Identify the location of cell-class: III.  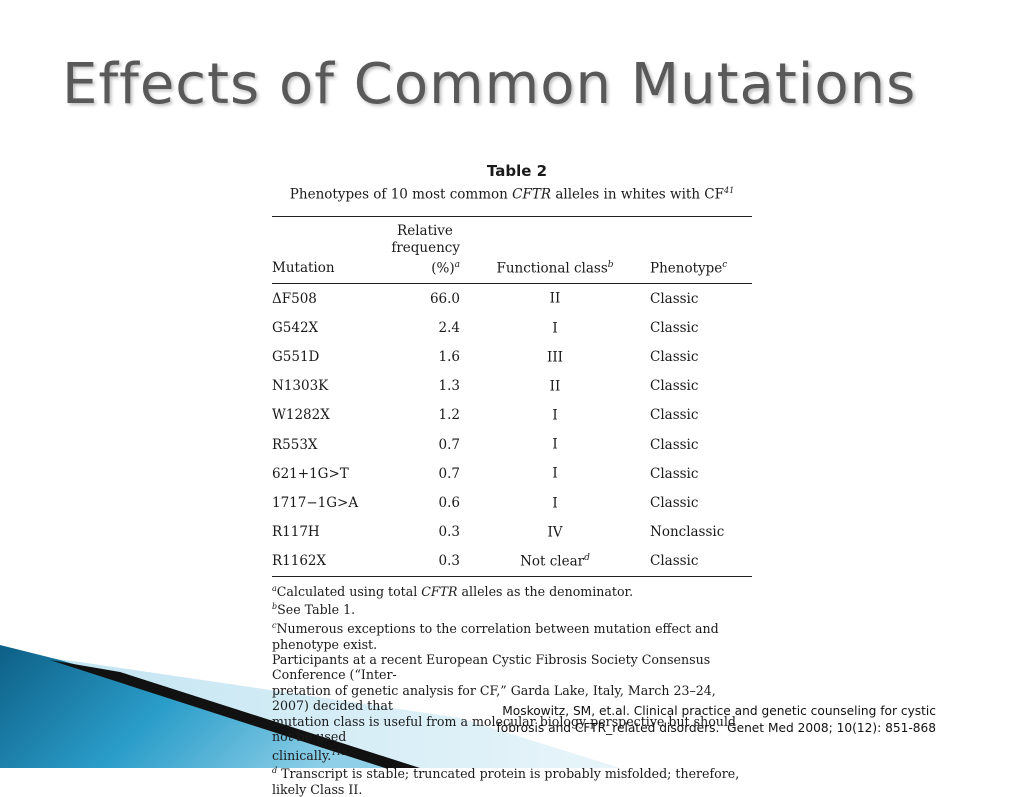
(555, 356).